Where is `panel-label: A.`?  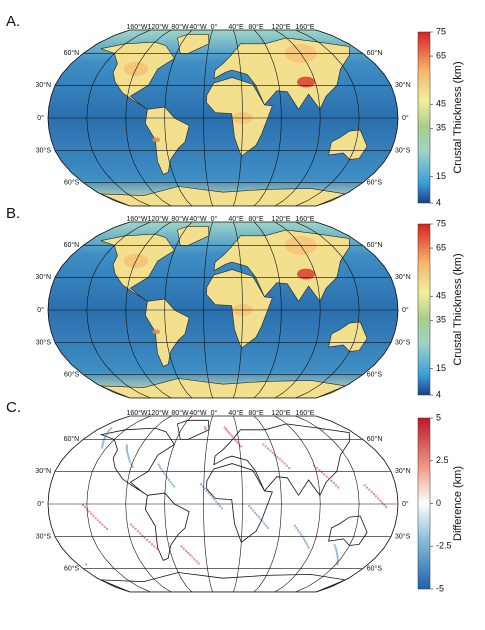 panel-label: A. is located at coordinates (13, 21).